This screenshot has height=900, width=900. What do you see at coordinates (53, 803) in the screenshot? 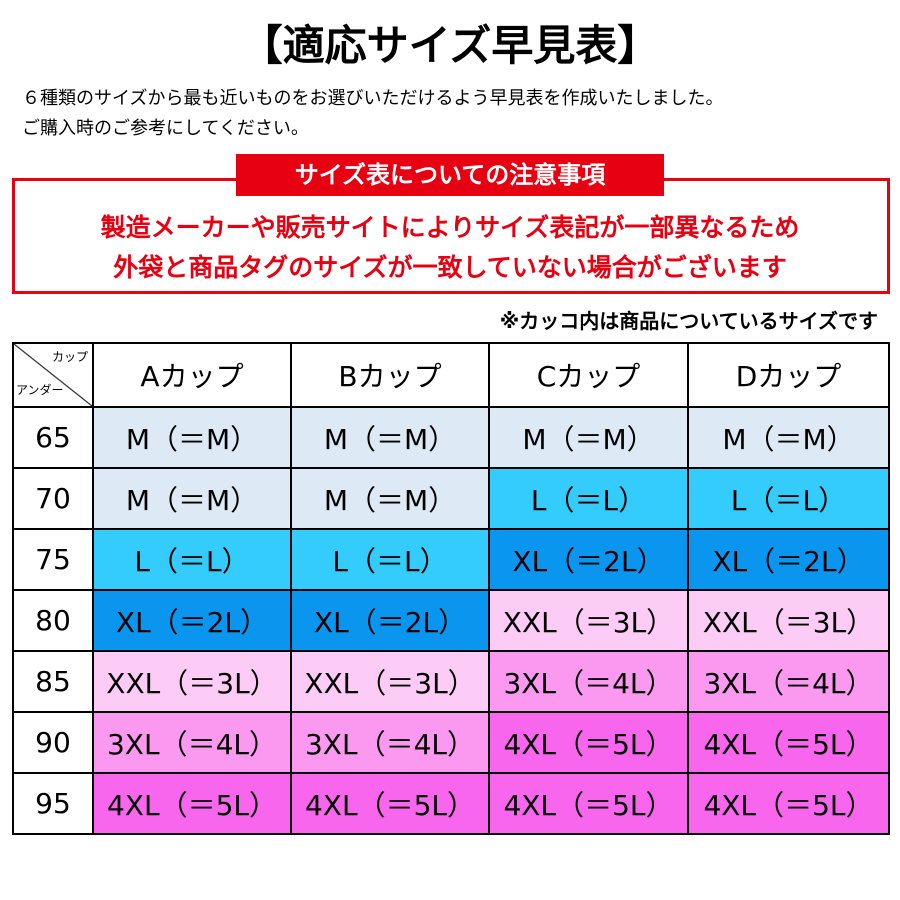
I see `under-label: 95` at bounding box center [53, 803].